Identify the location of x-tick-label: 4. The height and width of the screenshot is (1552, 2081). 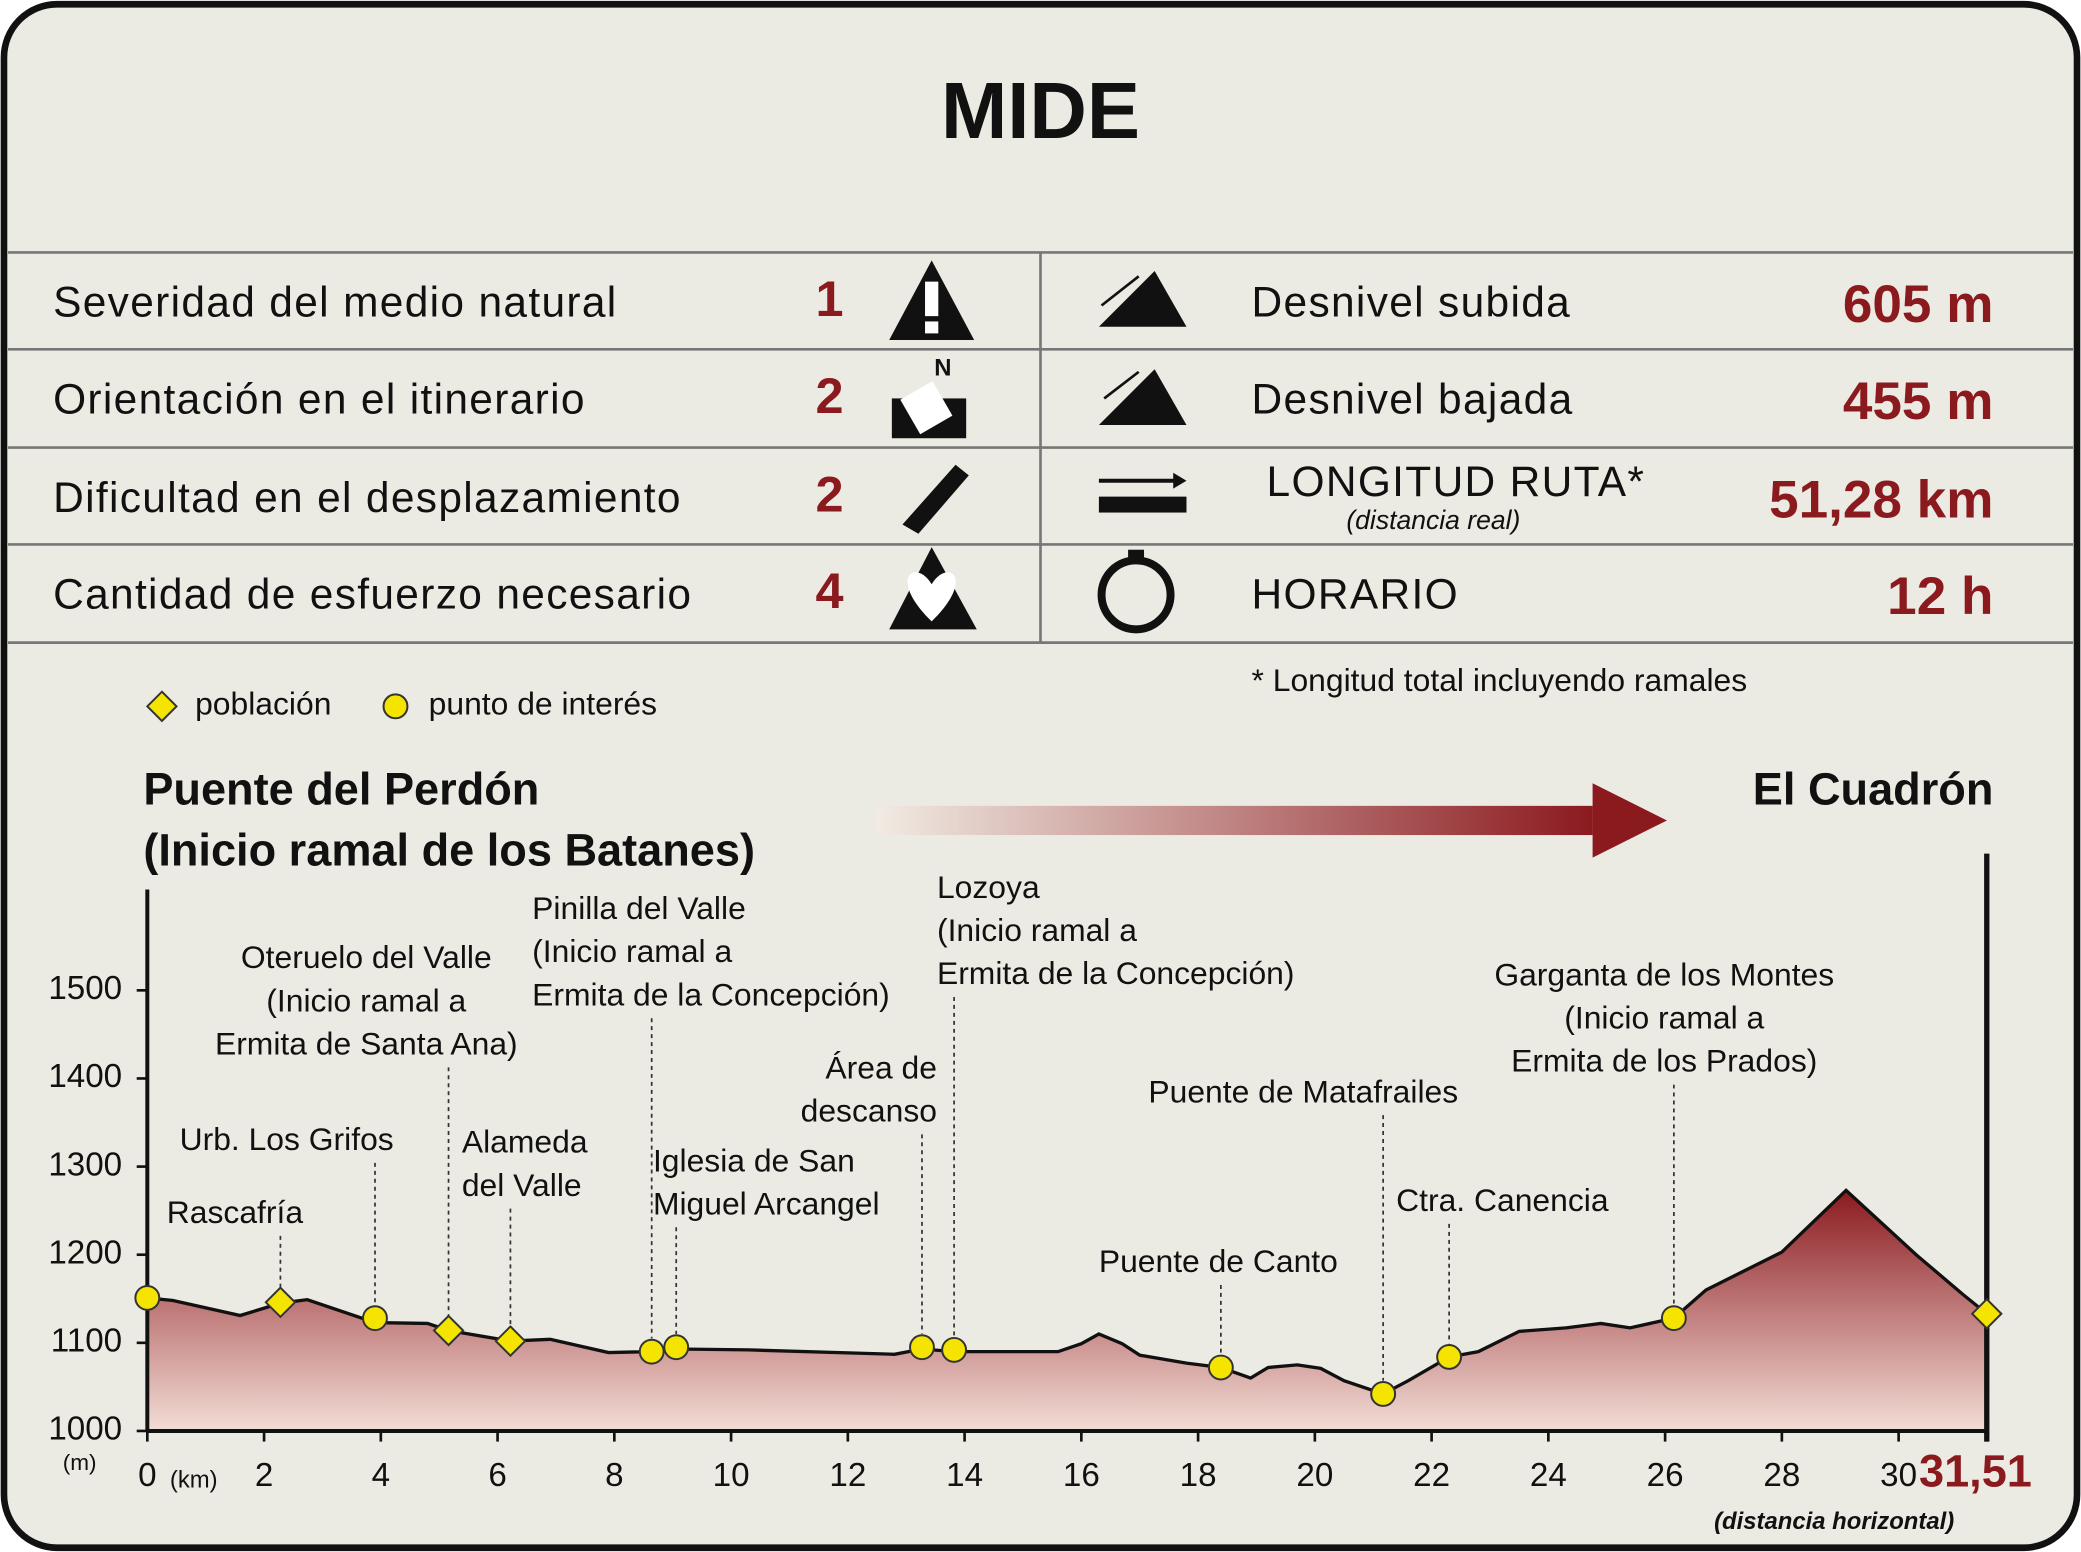
(381, 1475).